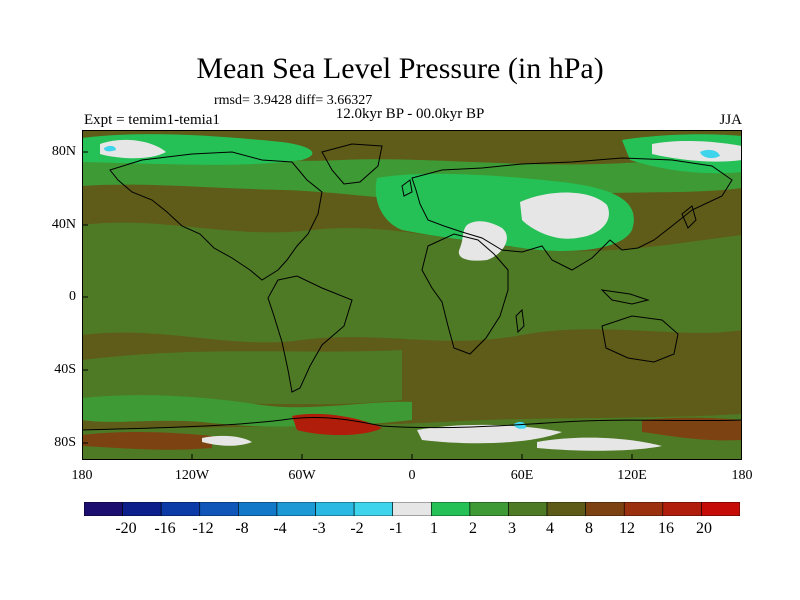 The width and height of the screenshot is (800, 600). Describe the element at coordinates (302, 475) in the screenshot. I see `x-tick-label: 60W` at that location.